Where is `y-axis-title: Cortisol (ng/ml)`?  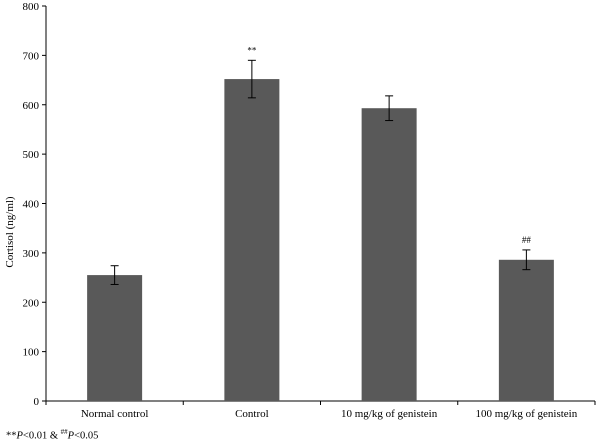 y-axis-title: Cortisol (ng/ml) is located at coordinates (10, 232).